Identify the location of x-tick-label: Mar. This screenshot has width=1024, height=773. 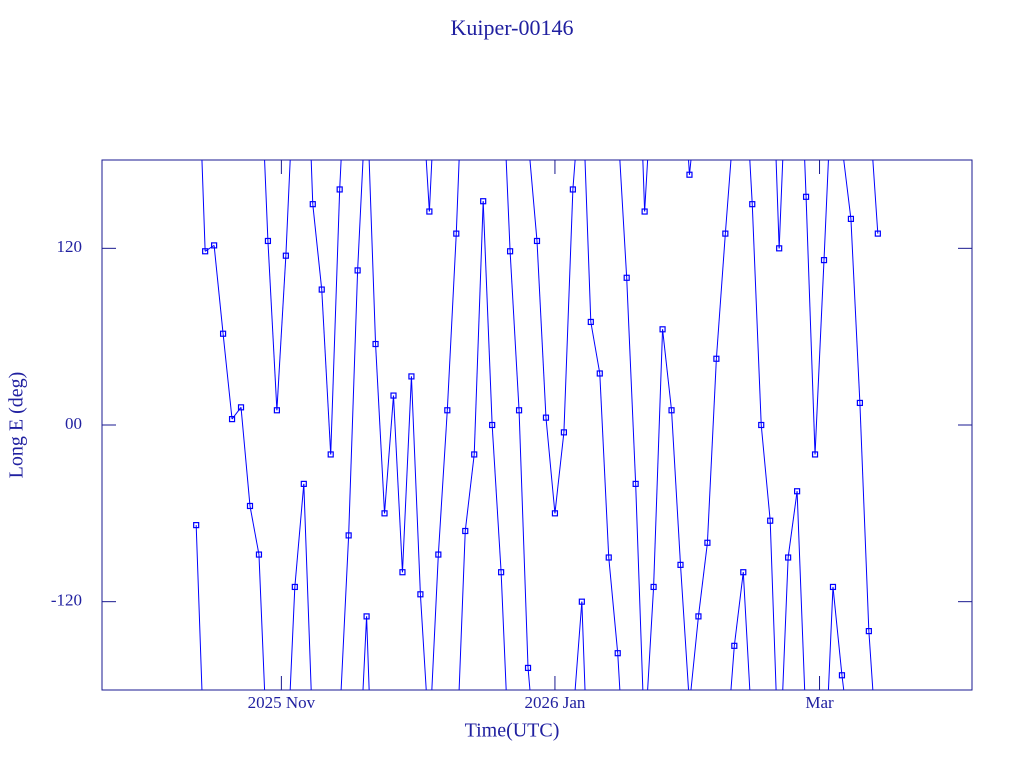
(819, 702).